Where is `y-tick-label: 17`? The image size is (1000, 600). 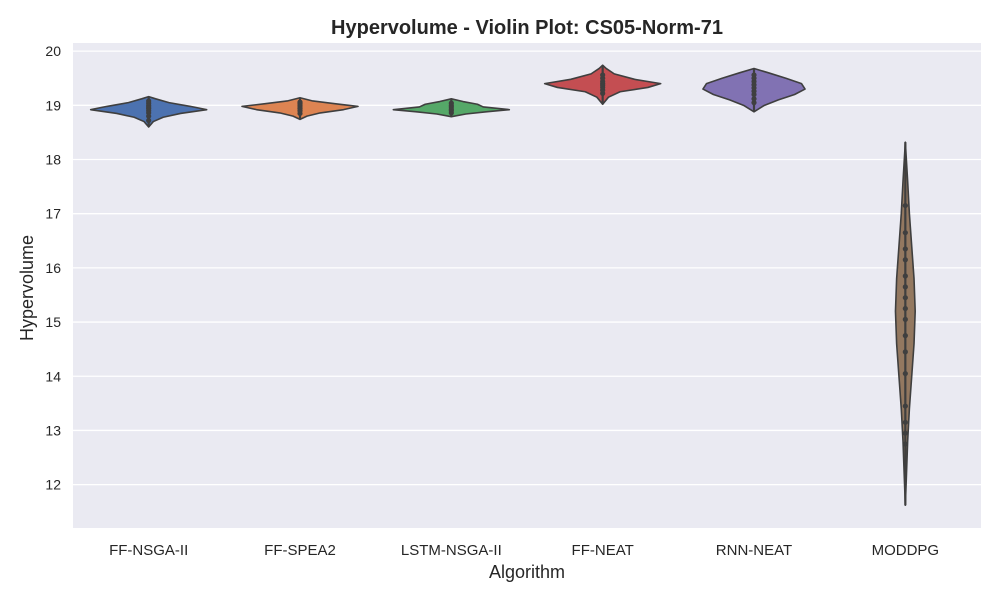 y-tick-label: 17 is located at coordinates (53, 214).